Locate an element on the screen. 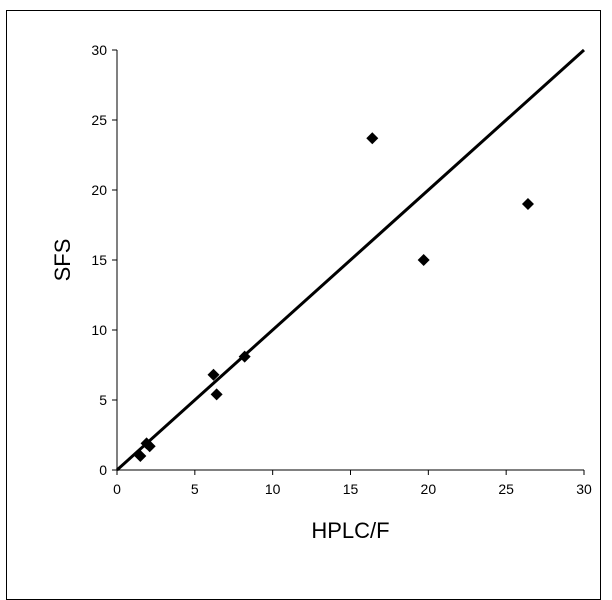 Image resolution: width=612 pixels, height=600 pixels. x-tick-label: 5 is located at coordinates (195, 489).